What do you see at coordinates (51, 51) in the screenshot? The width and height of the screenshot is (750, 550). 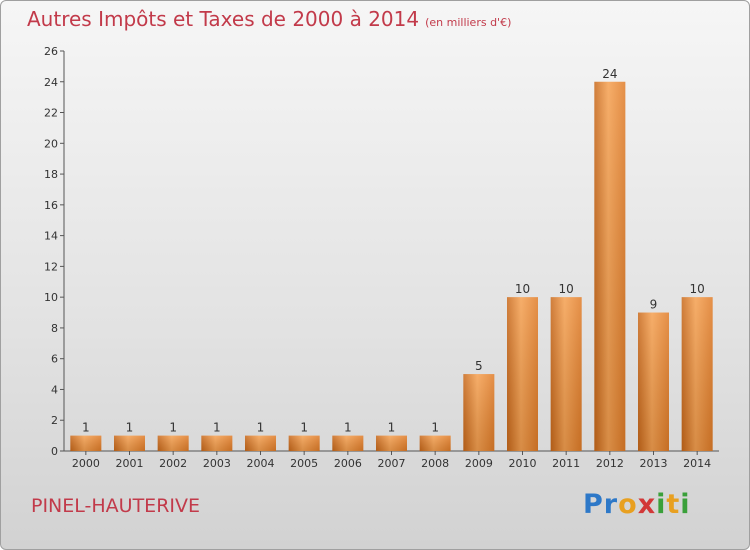 I see `y-tick-label: 26` at bounding box center [51, 51].